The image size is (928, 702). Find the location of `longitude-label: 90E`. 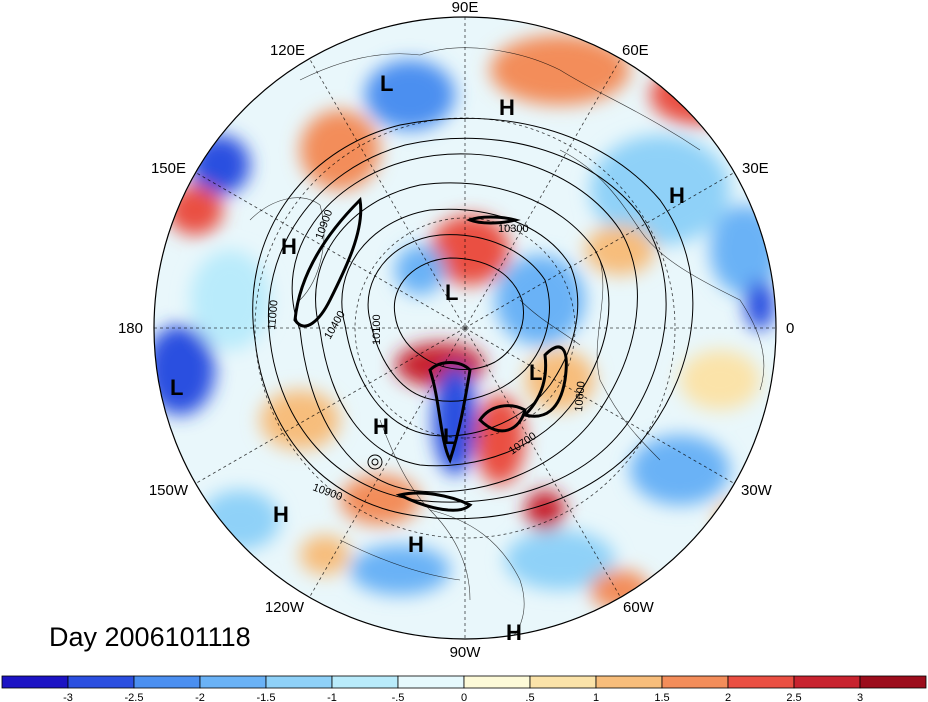

longitude-label: 90E is located at coordinates (465, 8).